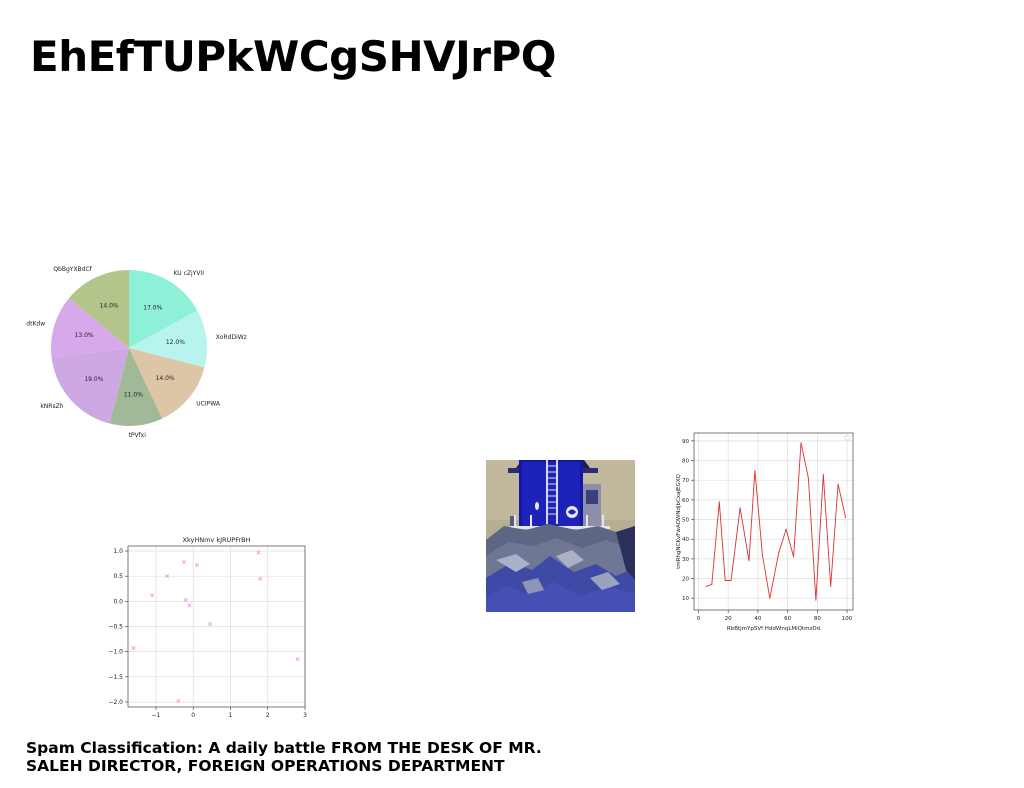  I want to click on y-tick-label: 20, so click(685, 580).